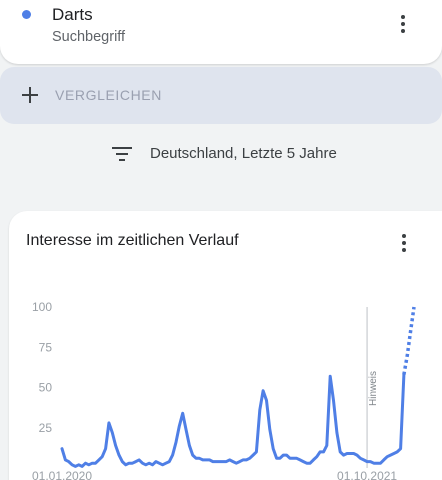 This screenshot has width=442, height=480. What do you see at coordinates (30, 95) in the screenshot?
I see `plus-icon` at bounding box center [30, 95].